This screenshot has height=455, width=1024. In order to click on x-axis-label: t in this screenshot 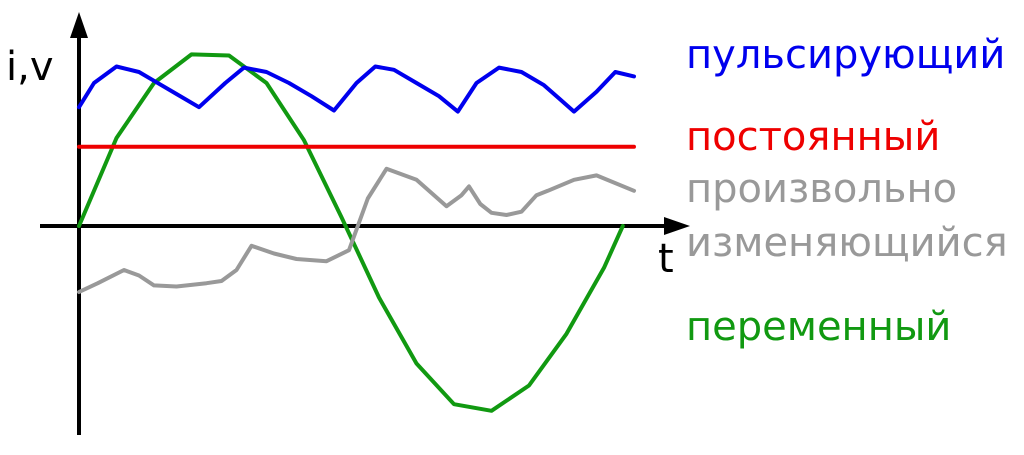, I will do `click(666, 259)`.